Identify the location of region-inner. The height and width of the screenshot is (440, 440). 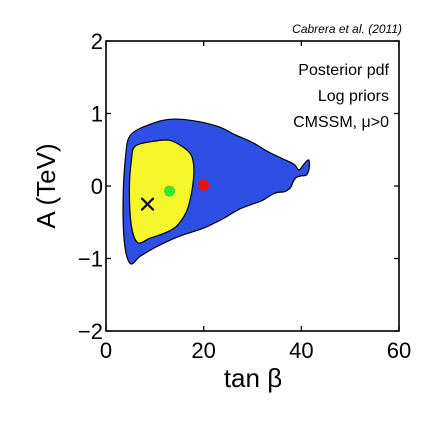
(161, 191).